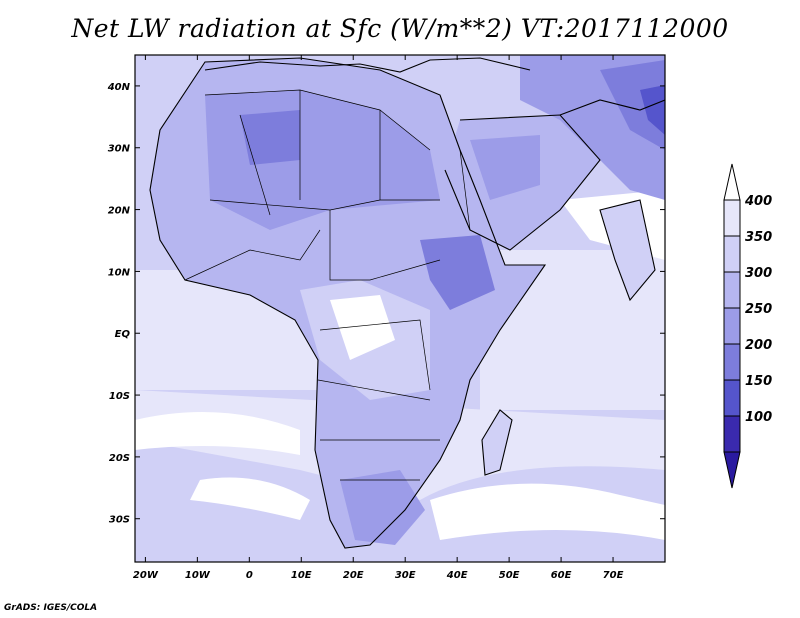  What do you see at coordinates (405, 575) in the screenshot?
I see `x-tick-label: 30E` at bounding box center [405, 575].